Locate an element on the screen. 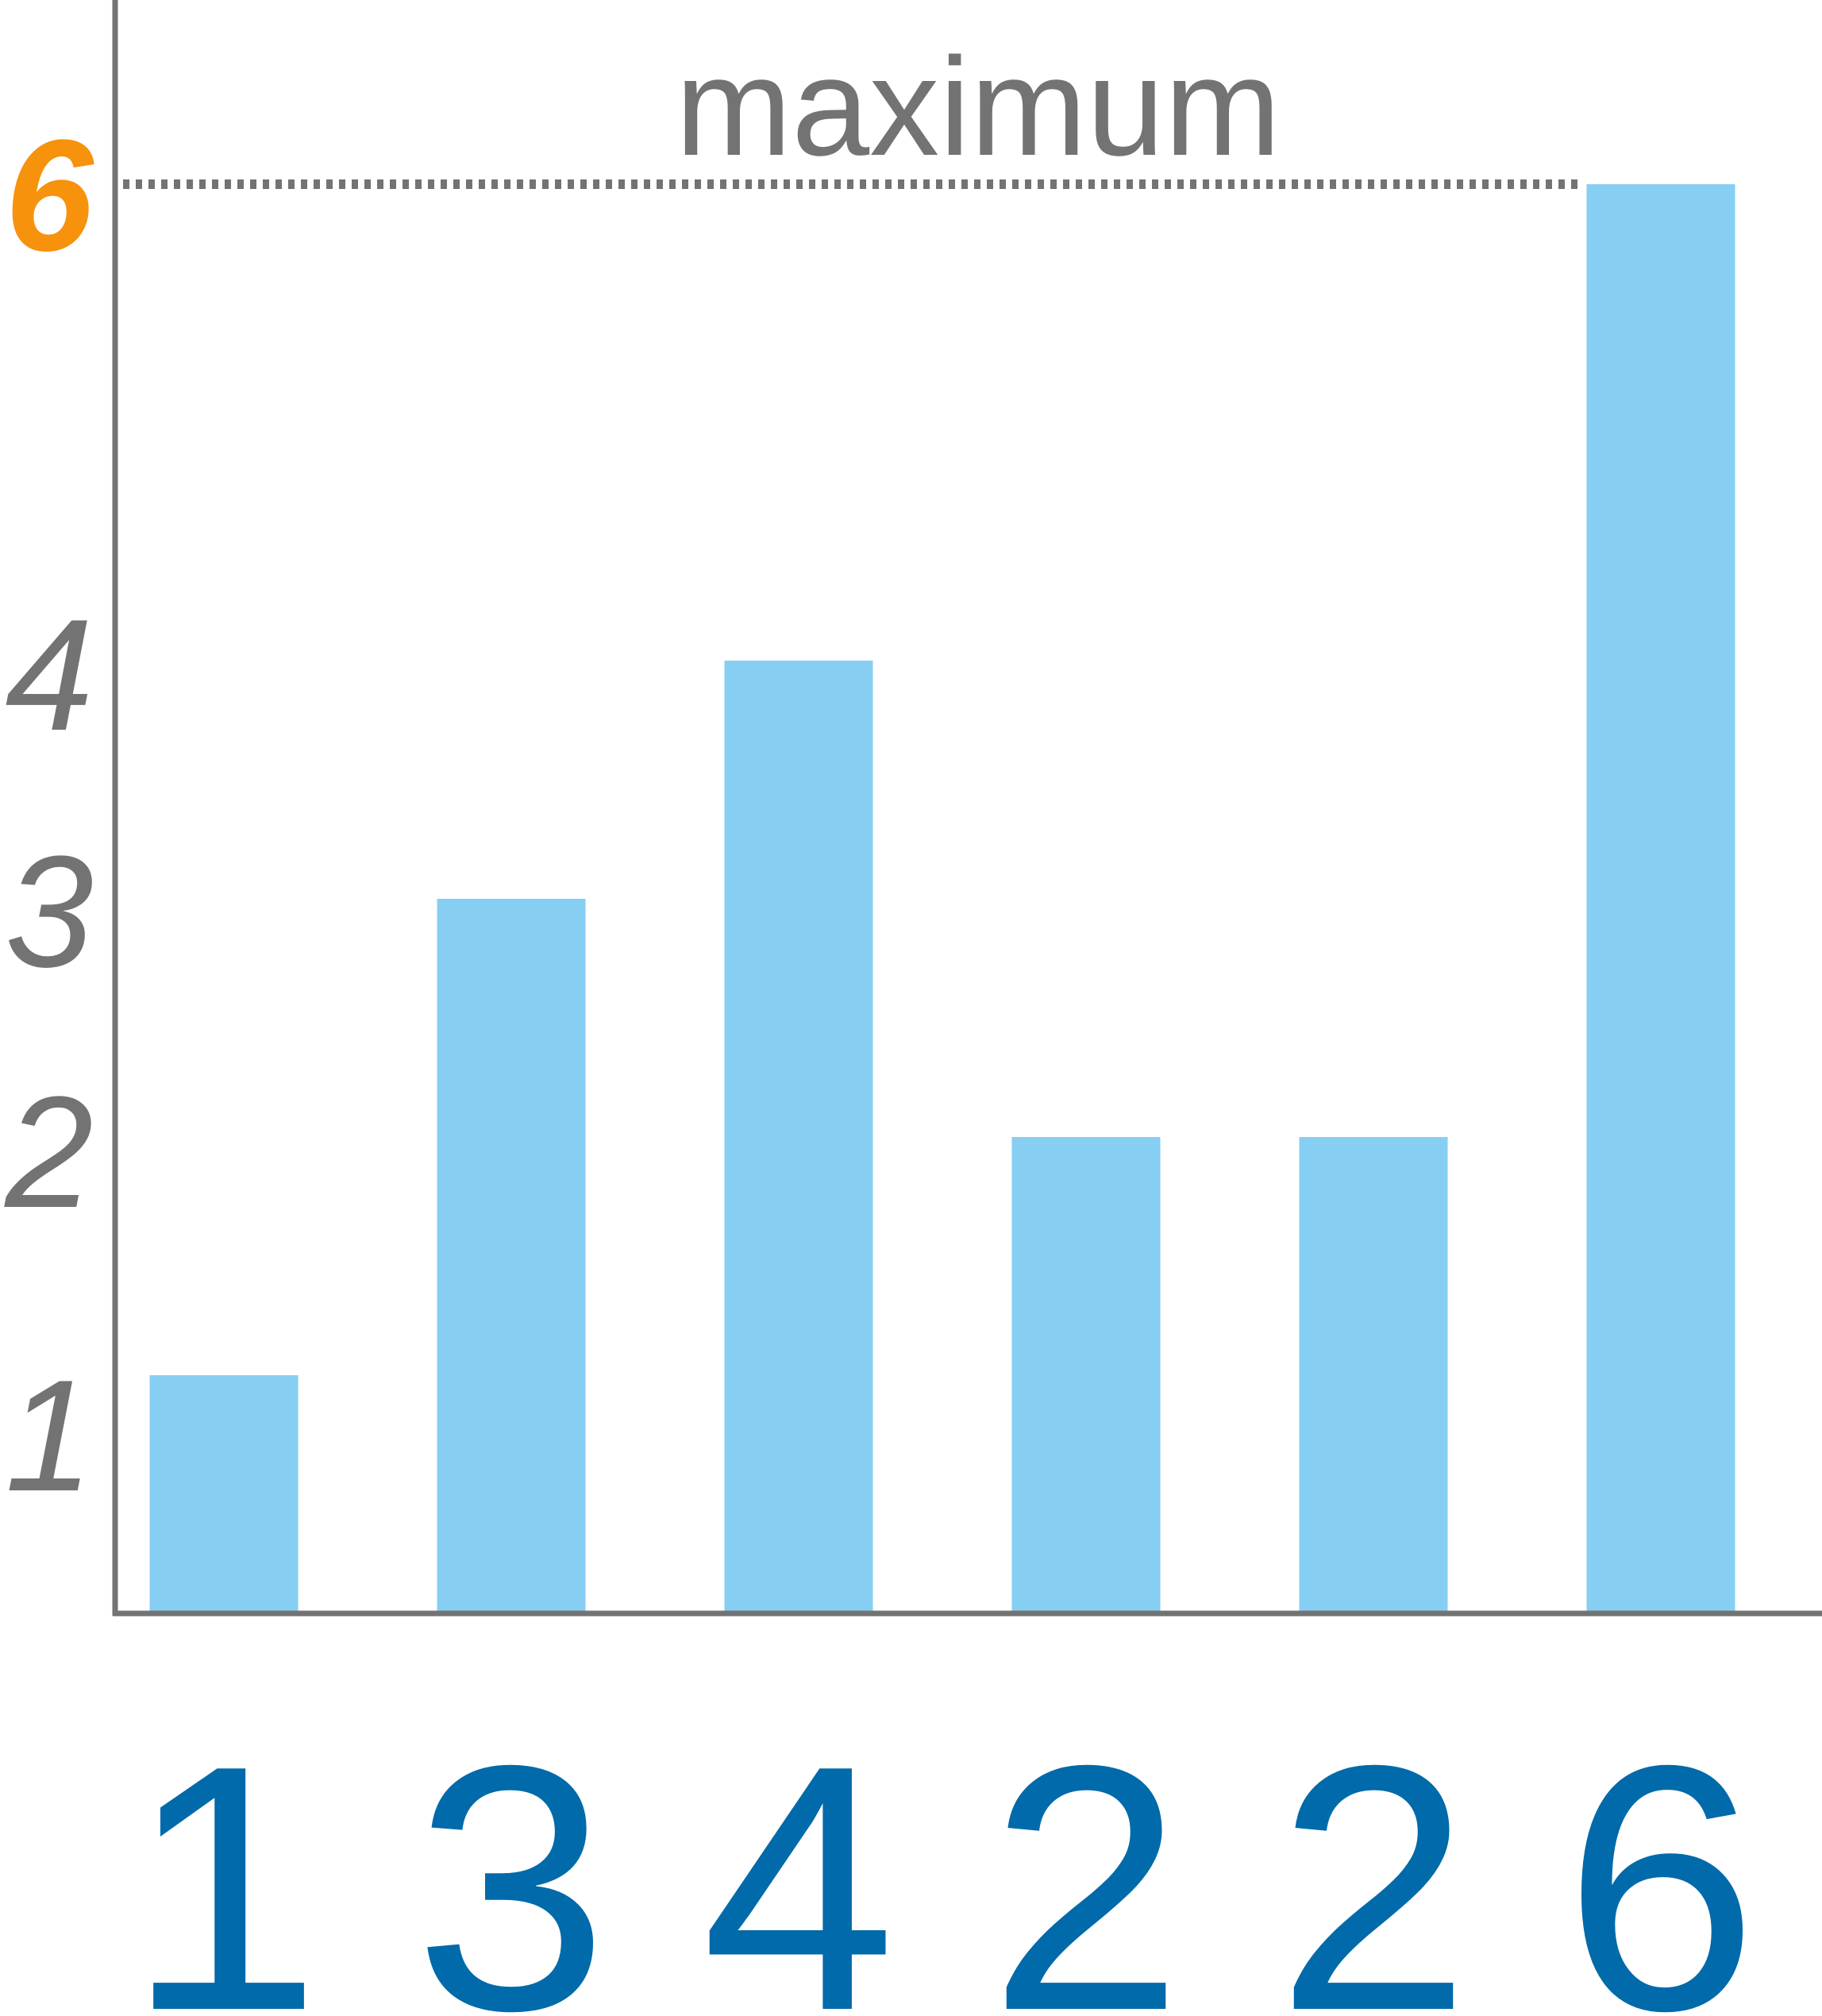 This screenshot has height=2016, width=1822. maximum-label: maximum is located at coordinates (978, 107).